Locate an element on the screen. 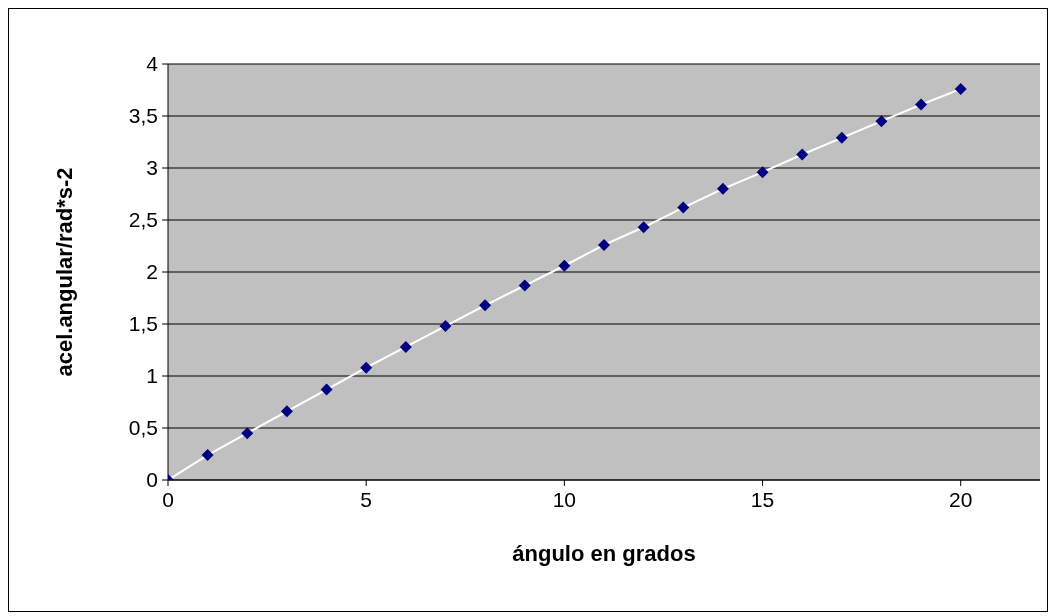  y-tick-label: 0 is located at coordinates (152, 480).